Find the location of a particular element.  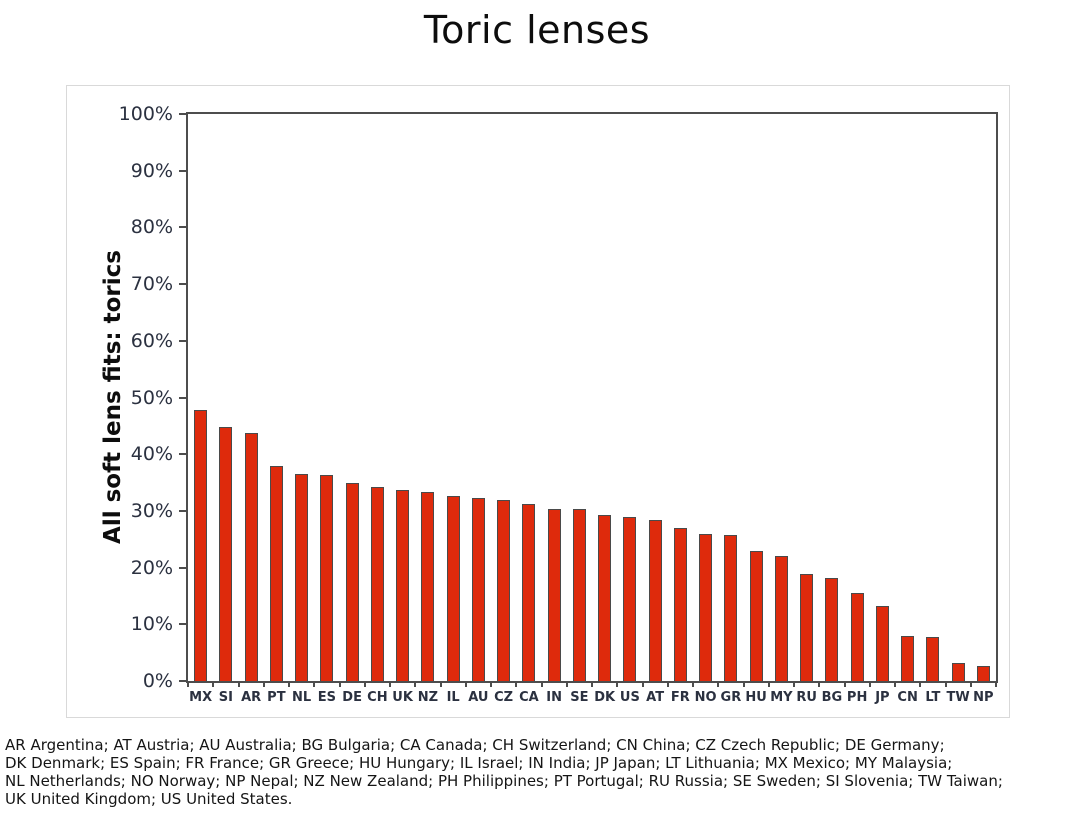

x-tick-label: CH is located at coordinates (377, 697).